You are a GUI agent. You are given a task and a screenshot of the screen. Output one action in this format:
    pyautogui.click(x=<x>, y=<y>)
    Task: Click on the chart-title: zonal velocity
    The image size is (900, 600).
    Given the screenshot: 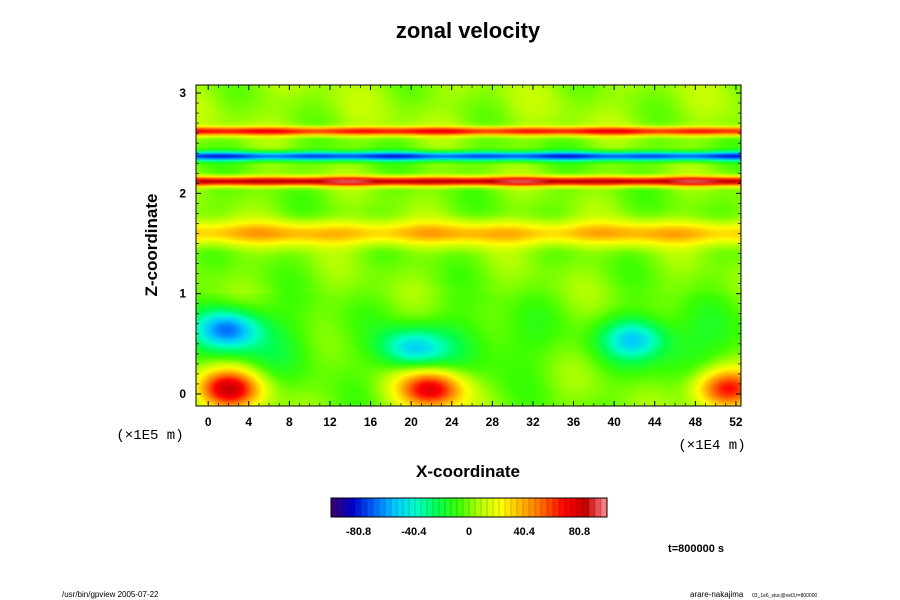 What is the action you would take?
    pyautogui.click(x=468, y=30)
    